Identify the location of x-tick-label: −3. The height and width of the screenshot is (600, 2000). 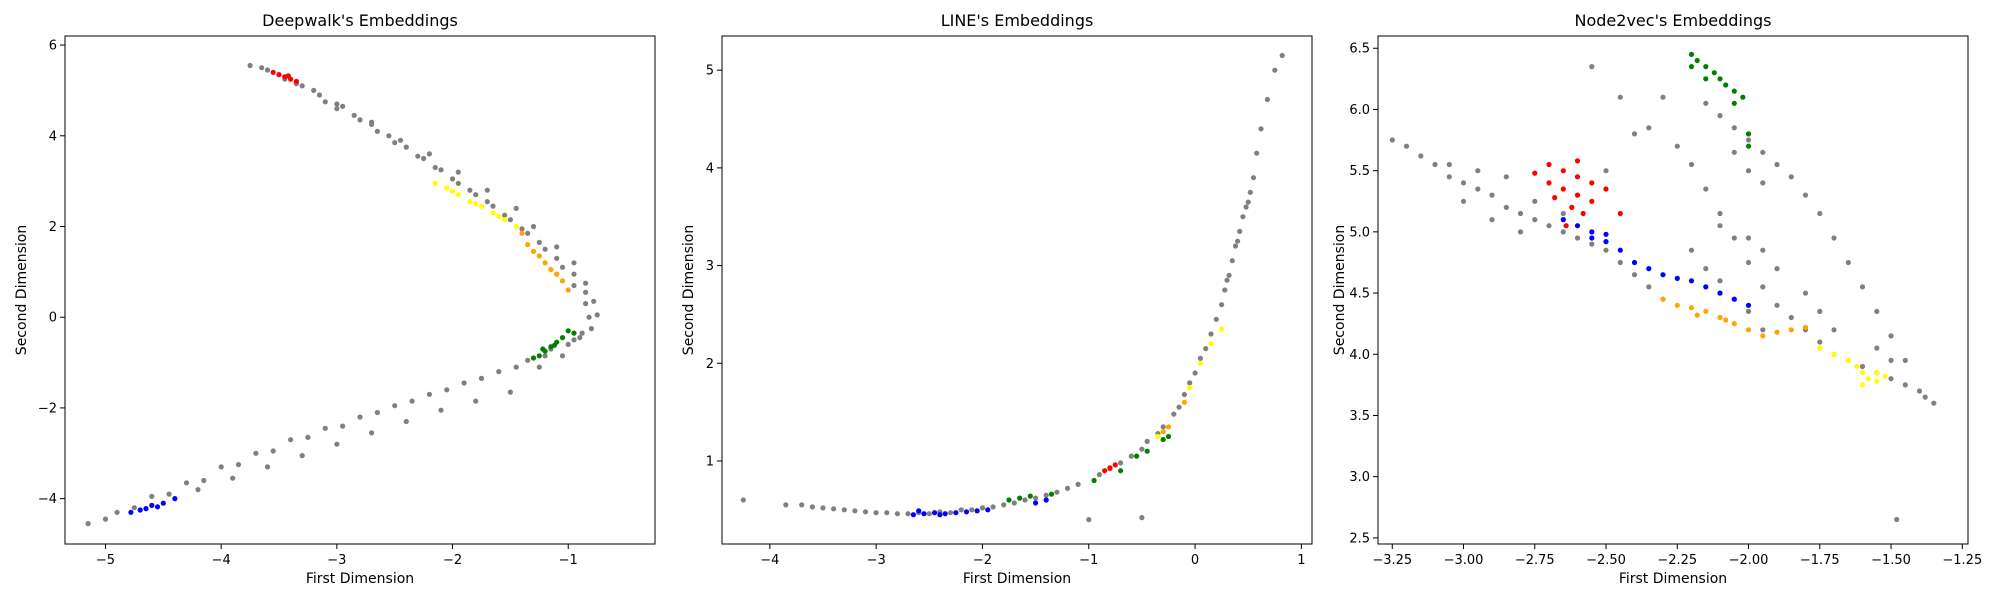
(876, 560).